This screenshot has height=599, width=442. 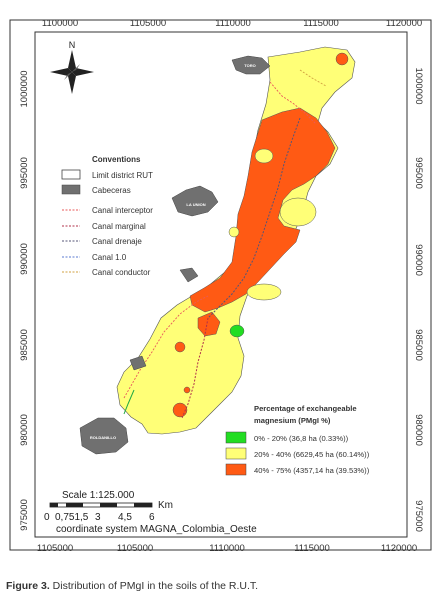 I want to click on pmgi-legend-title-2: magnesium (PMgI %), so click(x=292, y=420).